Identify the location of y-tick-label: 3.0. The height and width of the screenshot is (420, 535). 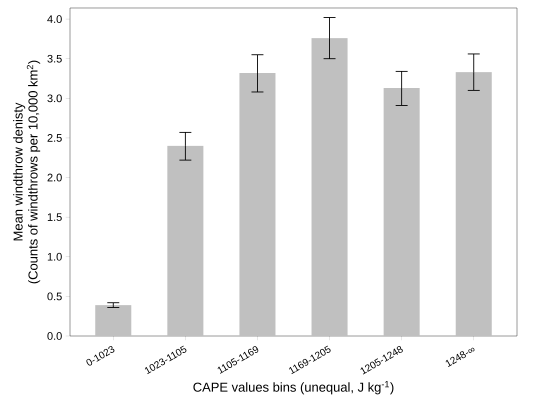
(54, 98).